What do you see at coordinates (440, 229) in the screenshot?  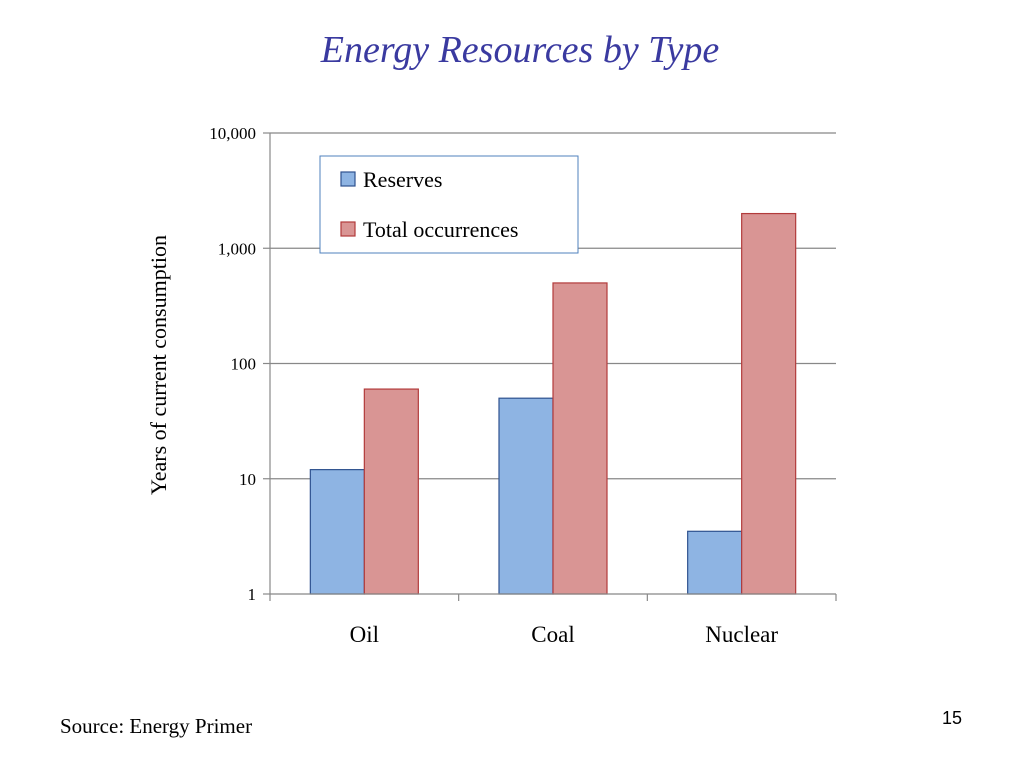 I see `legend-label-total-occurrences: Total occurrences` at bounding box center [440, 229].